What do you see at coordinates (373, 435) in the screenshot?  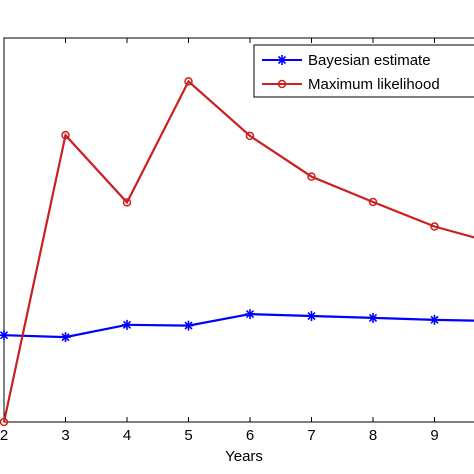 I see `x-tick-label: 8` at bounding box center [373, 435].